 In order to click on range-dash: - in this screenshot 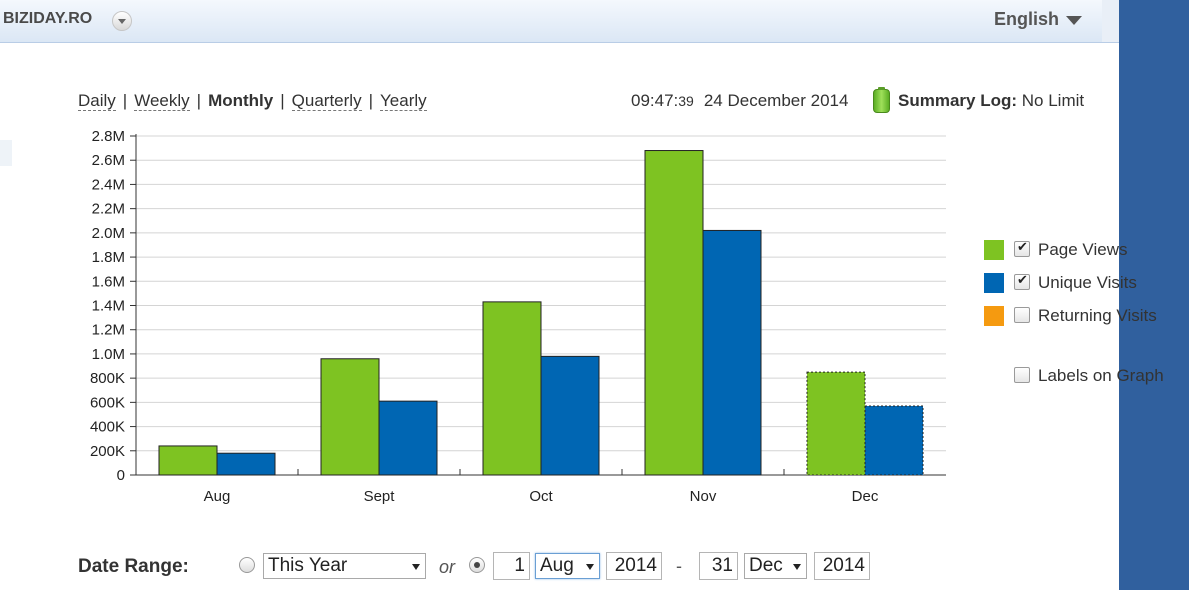, I will do `click(679, 566)`.